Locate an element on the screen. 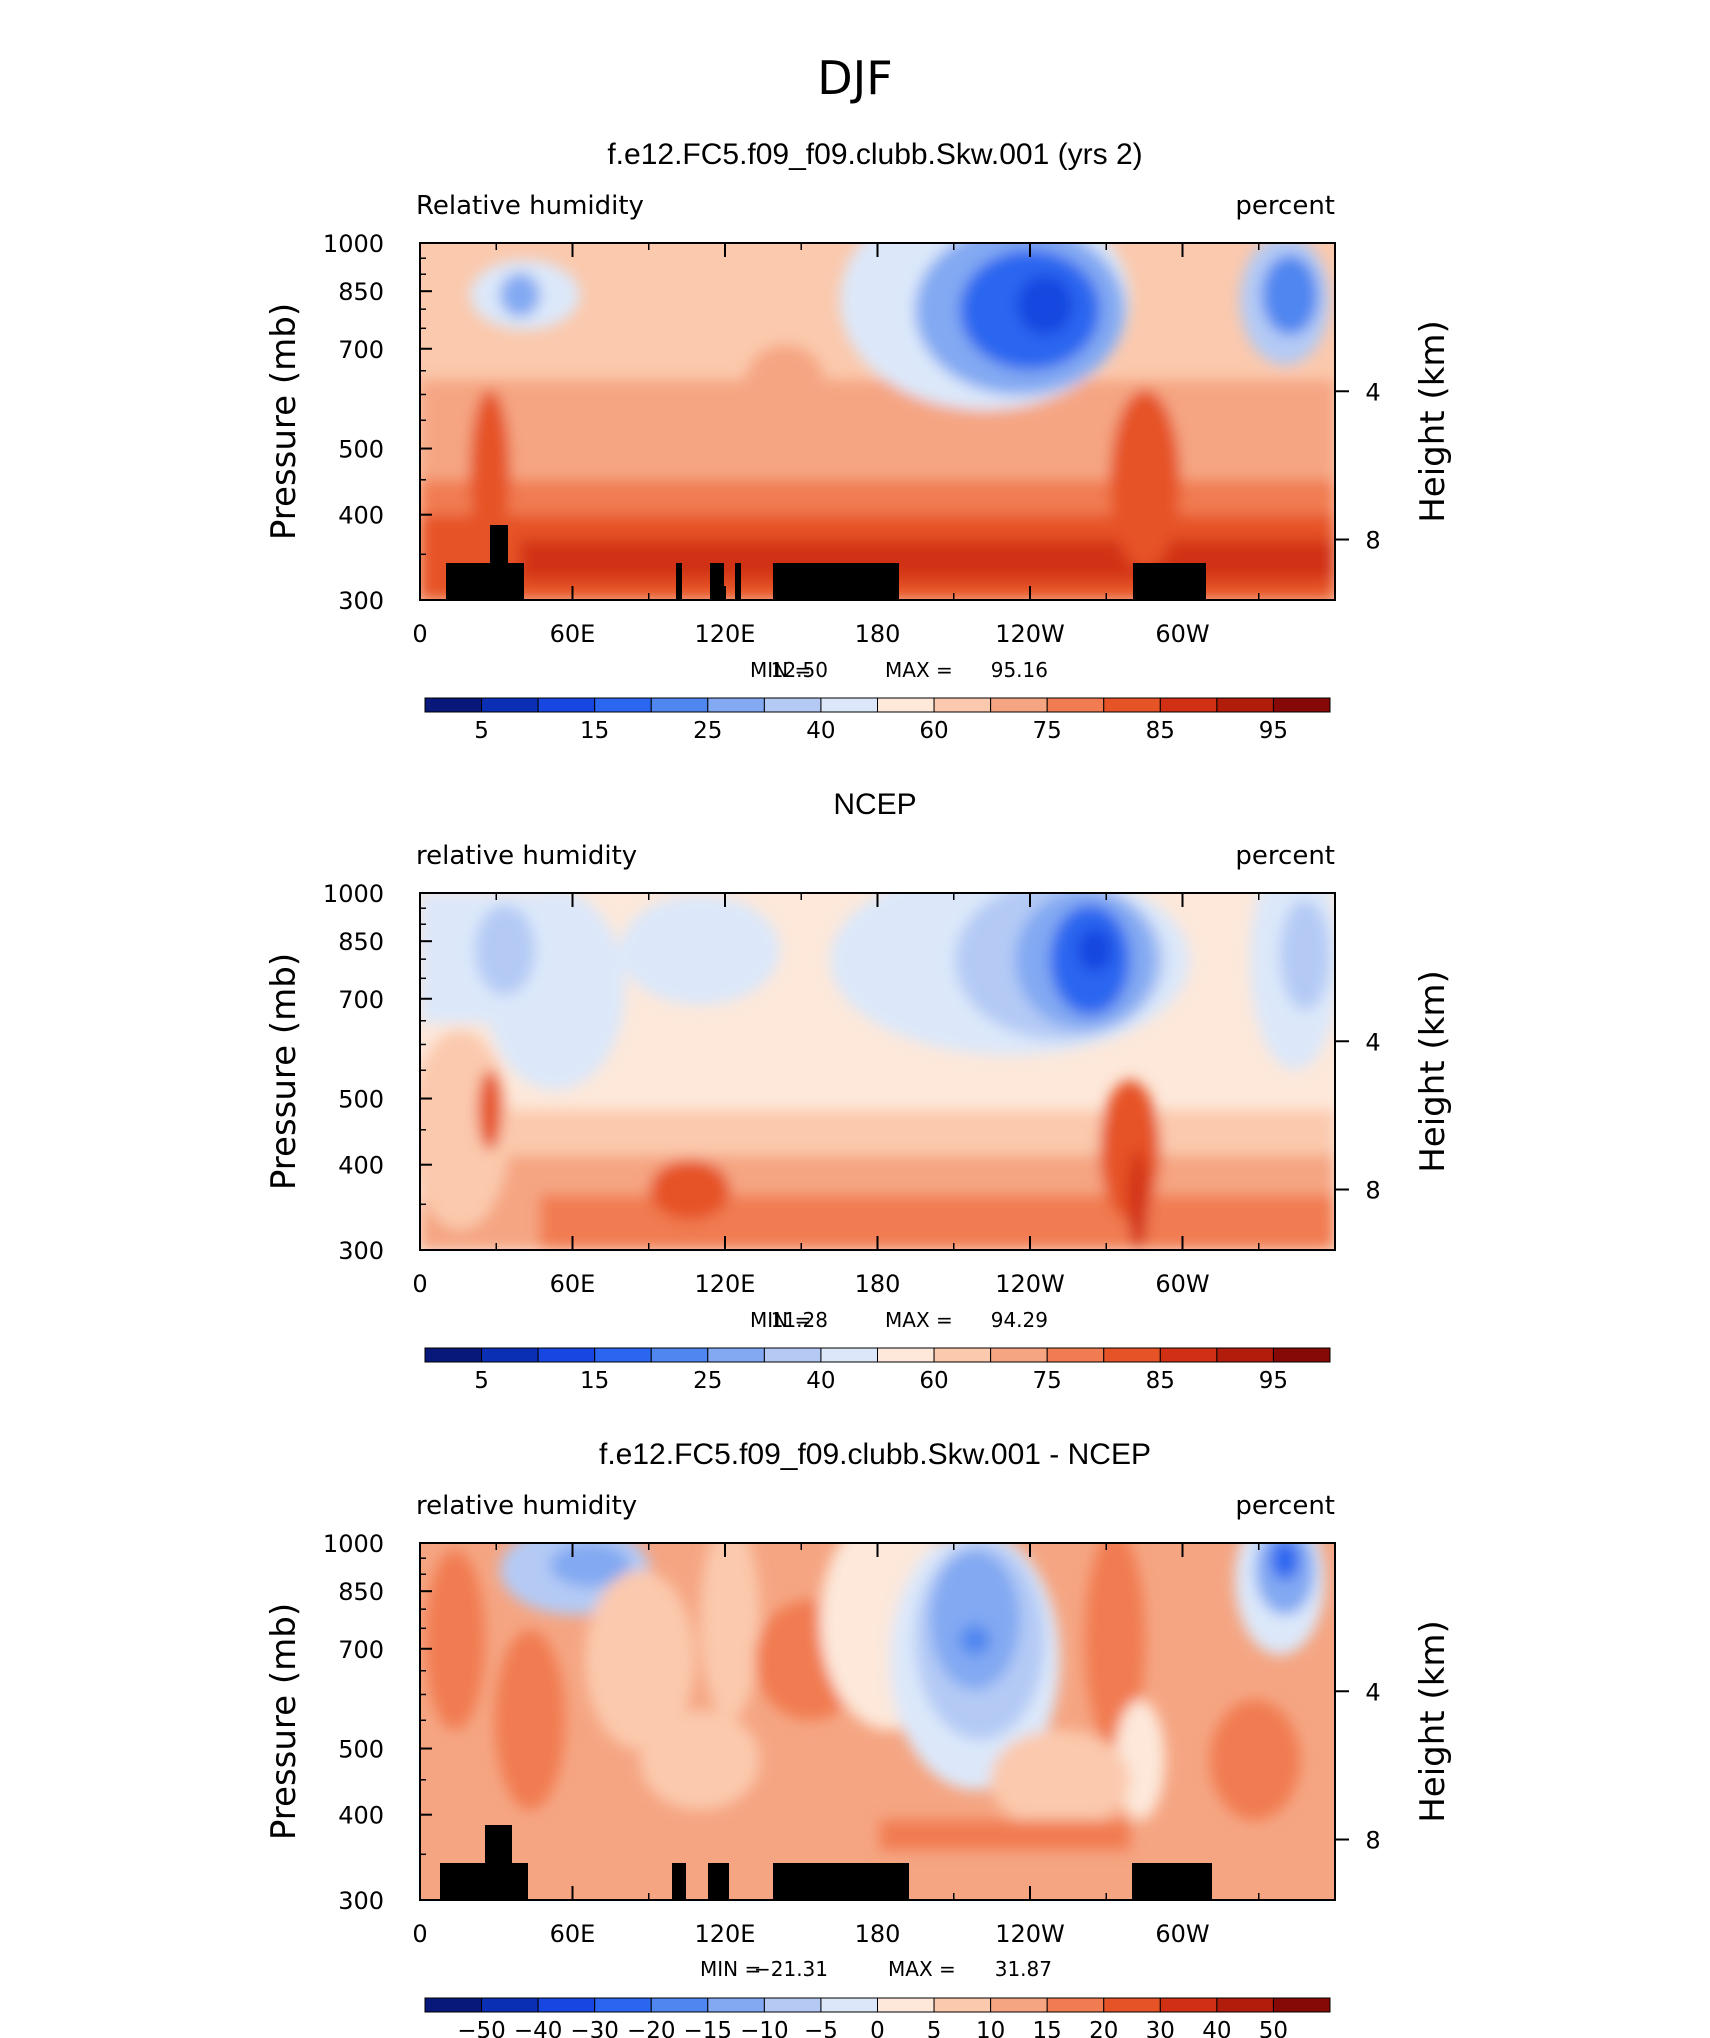  x-tick-label: 60W is located at coordinates (1182, 1934).